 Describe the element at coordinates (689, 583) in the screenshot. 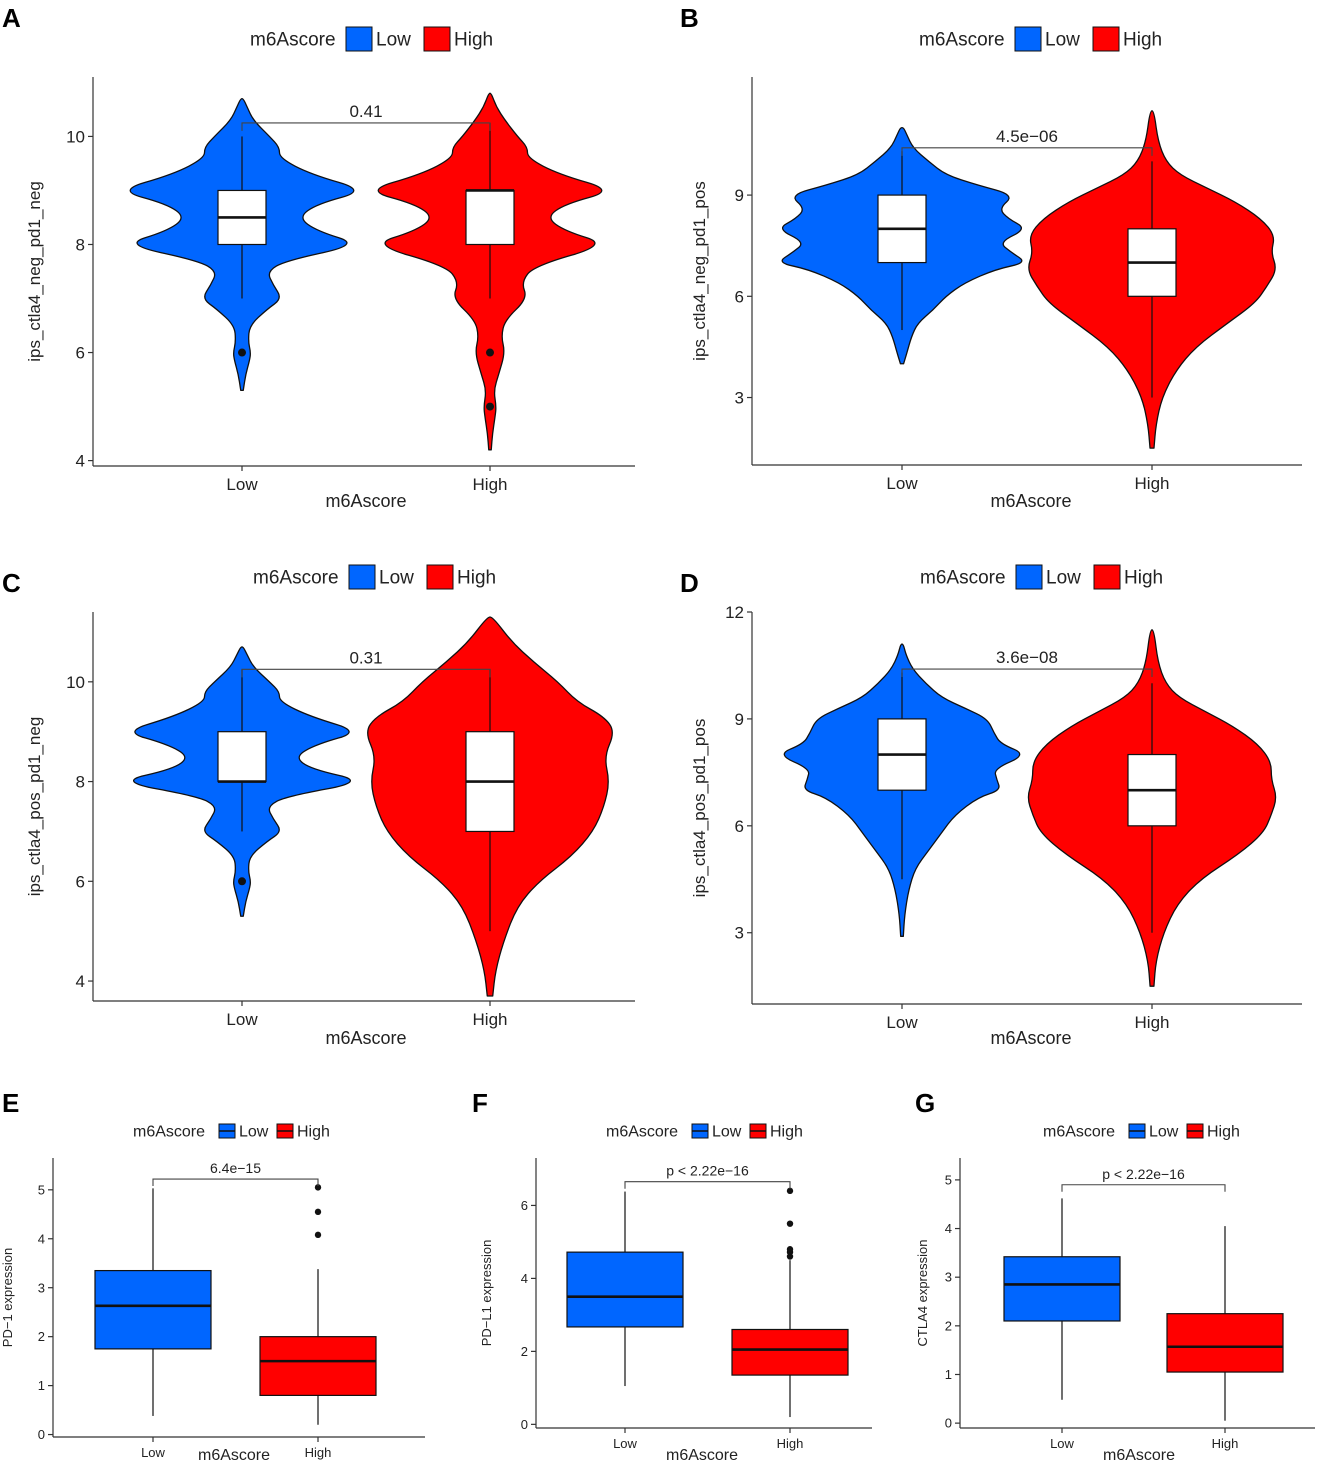

I see `panel-label: D` at that location.